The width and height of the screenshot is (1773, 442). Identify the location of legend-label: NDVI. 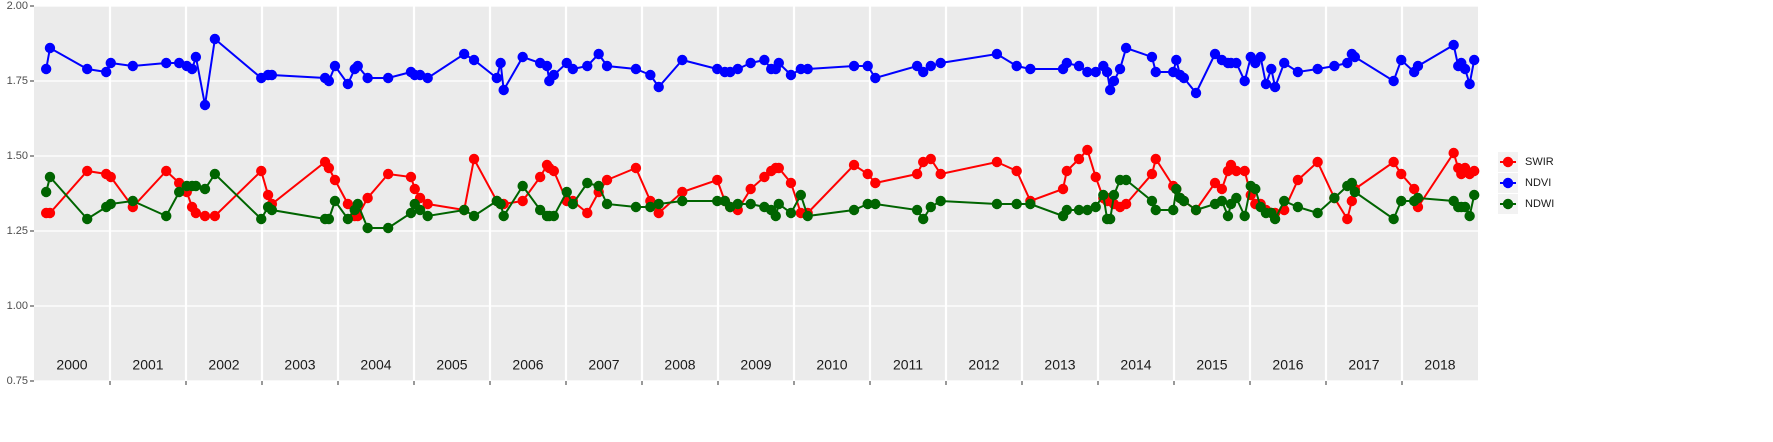
(1538, 183).